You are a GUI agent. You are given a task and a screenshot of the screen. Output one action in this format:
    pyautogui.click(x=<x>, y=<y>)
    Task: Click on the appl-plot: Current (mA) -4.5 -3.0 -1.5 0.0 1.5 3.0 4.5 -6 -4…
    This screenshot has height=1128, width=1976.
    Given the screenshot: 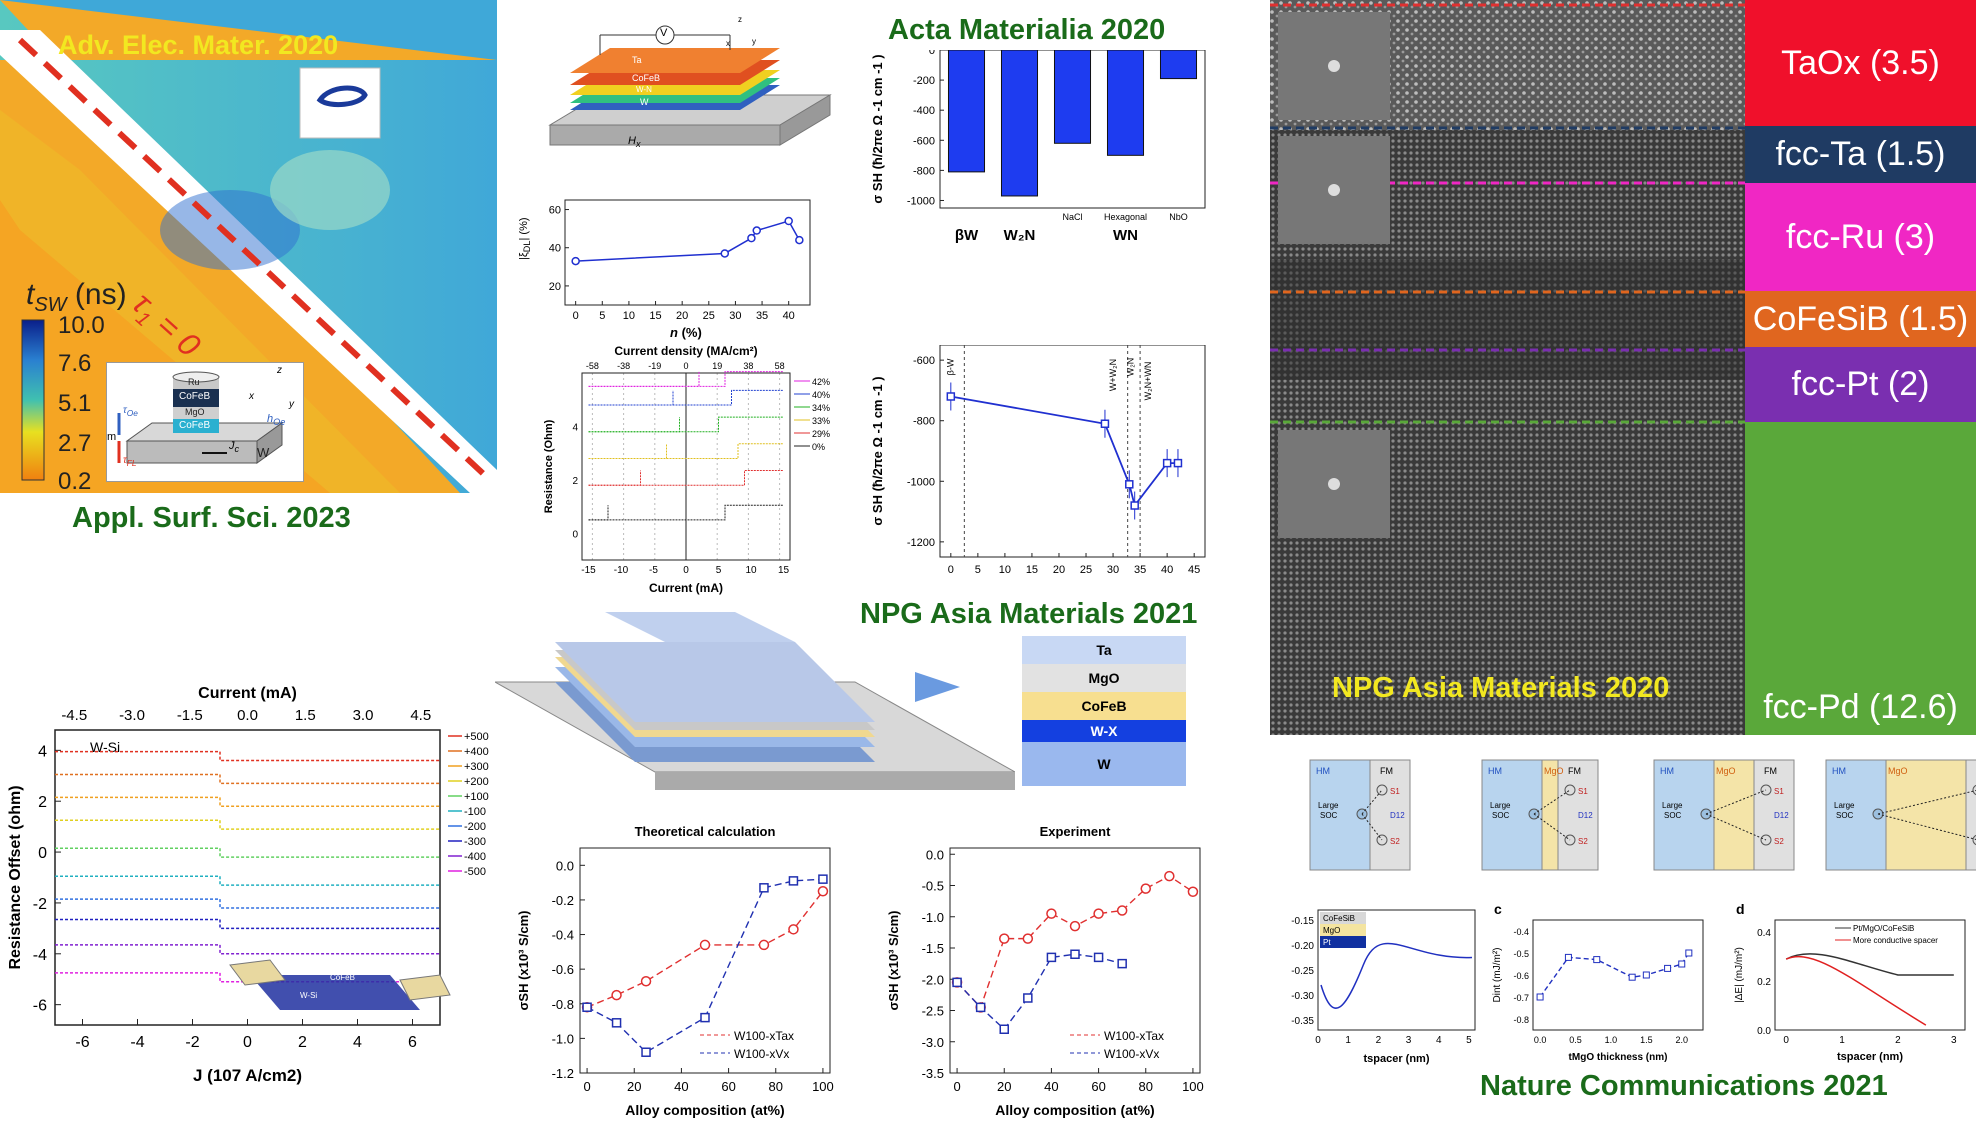 What is the action you would take?
    pyautogui.click(x=248, y=885)
    